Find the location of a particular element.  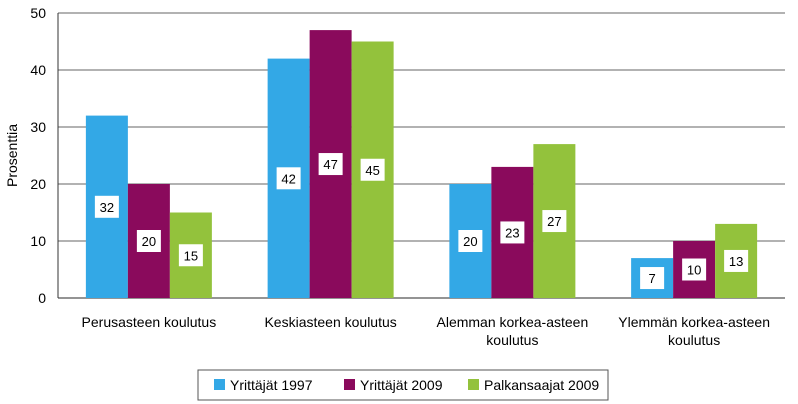

data-label: 23 is located at coordinates (512, 232).